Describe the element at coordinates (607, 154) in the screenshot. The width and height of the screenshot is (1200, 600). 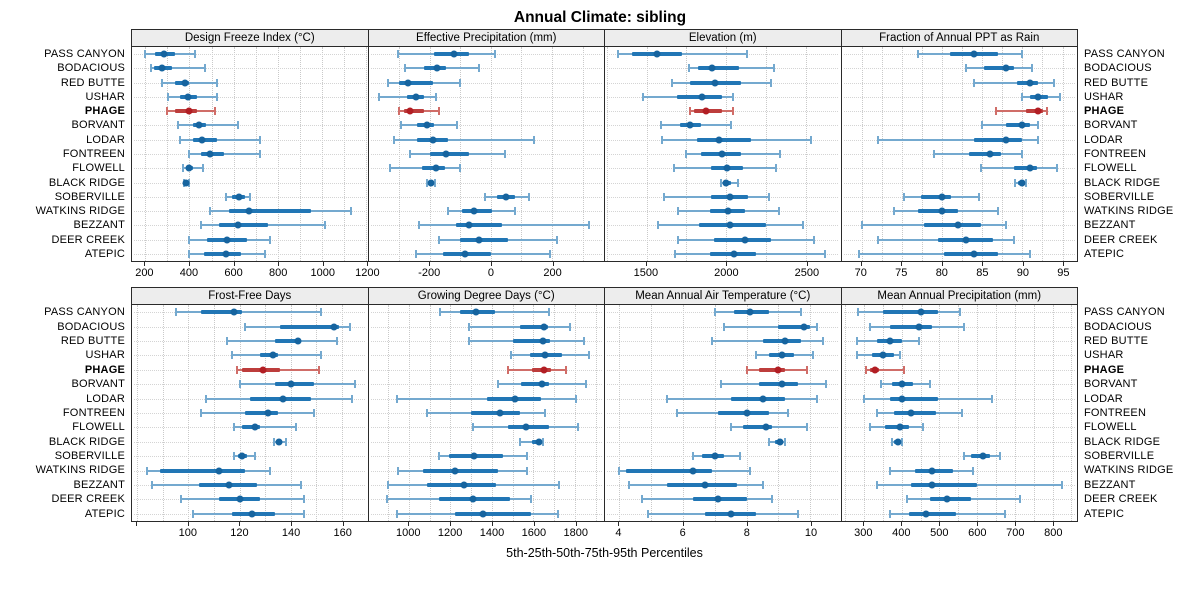
I see `gridline-vertical` at that location.